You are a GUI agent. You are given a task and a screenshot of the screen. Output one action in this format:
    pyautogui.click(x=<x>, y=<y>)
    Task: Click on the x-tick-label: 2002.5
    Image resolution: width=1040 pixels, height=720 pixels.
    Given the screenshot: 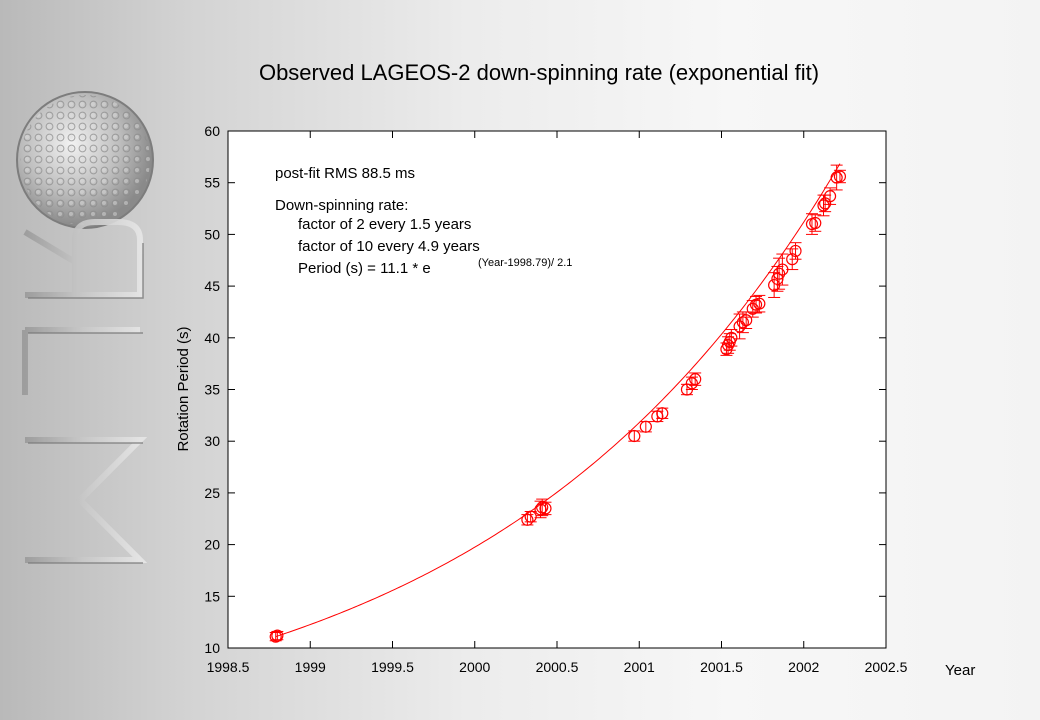 What is the action you would take?
    pyautogui.click(x=886, y=667)
    